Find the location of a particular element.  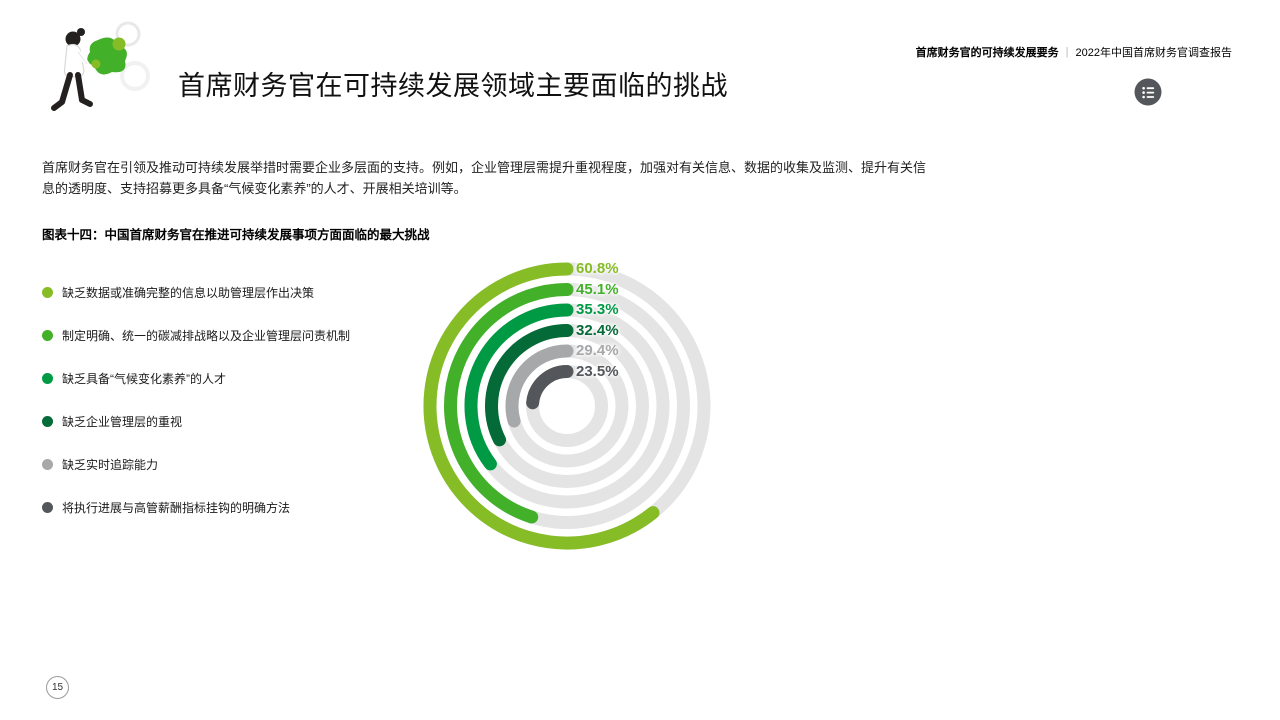

legend-item: 制定明确、统一的碳减排战略以及企业管理层问责机制 is located at coordinates (196, 336).